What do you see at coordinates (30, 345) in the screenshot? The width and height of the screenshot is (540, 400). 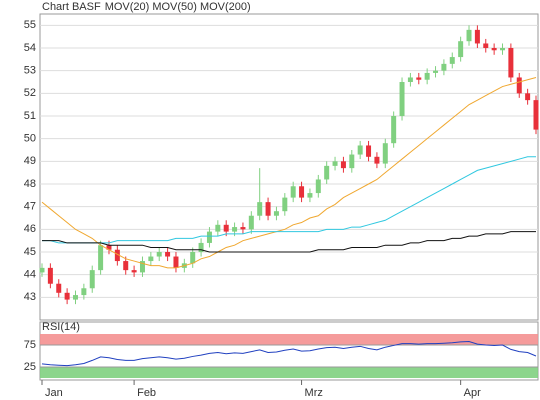 I see `y-tick-label: 75` at bounding box center [30, 345].